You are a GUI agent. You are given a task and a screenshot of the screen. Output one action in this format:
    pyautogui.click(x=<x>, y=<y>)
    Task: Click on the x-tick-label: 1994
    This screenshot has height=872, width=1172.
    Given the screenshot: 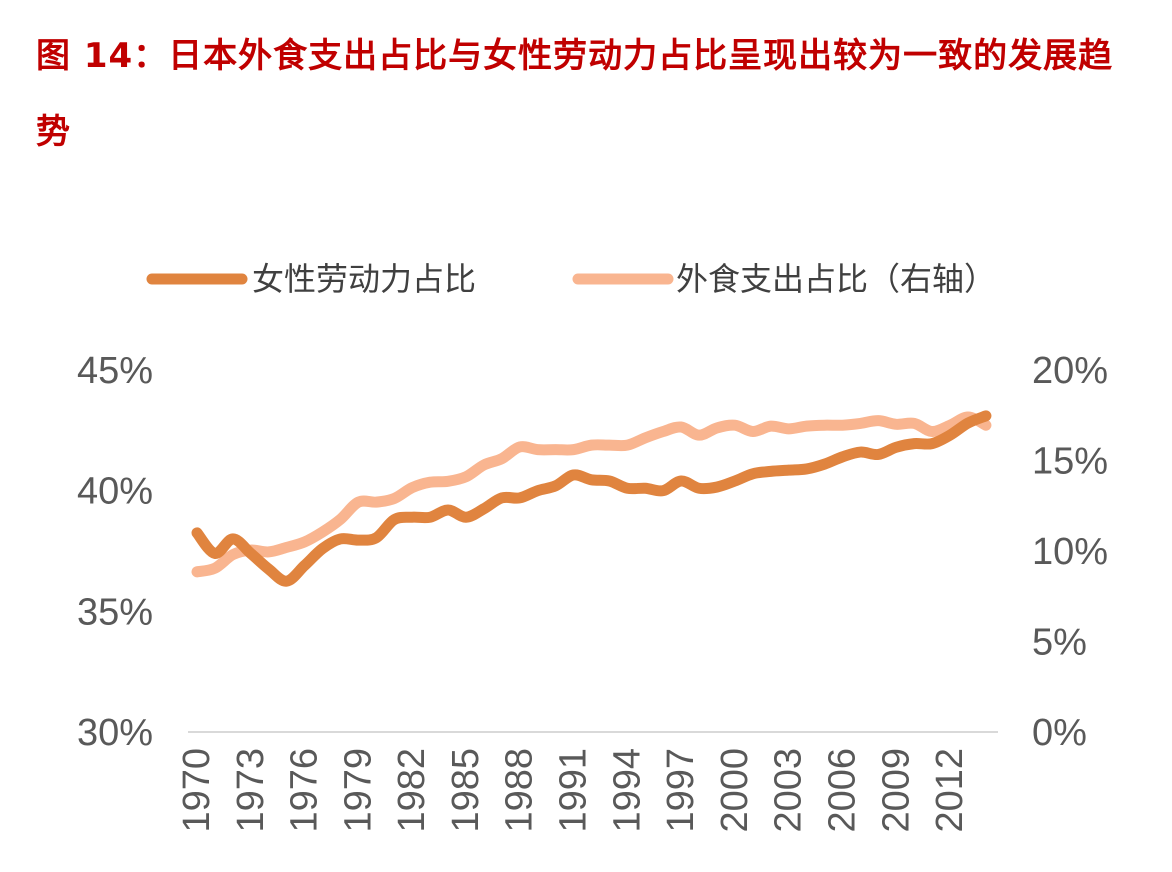 What is the action you would take?
    pyautogui.click(x=627, y=790)
    